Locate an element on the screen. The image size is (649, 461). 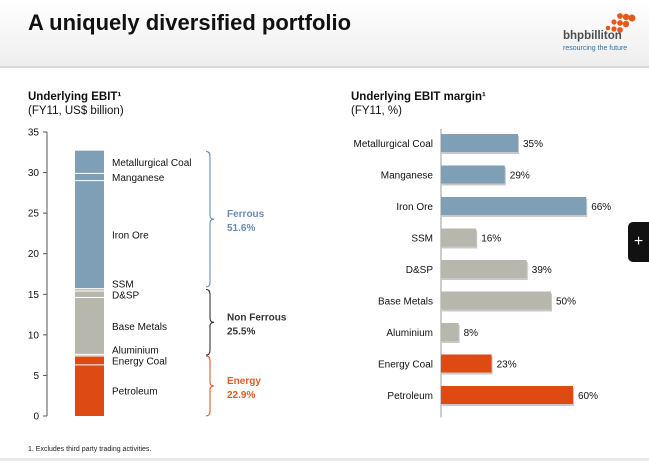
category-label: SSM is located at coordinates (422, 239).